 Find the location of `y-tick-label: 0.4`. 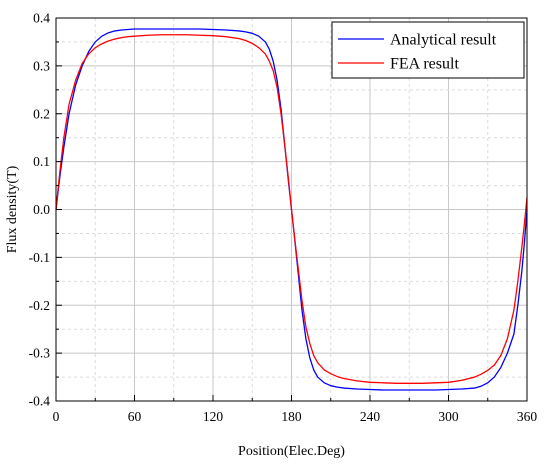

y-tick-label: 0.4 is located at coordinates (41, 18).